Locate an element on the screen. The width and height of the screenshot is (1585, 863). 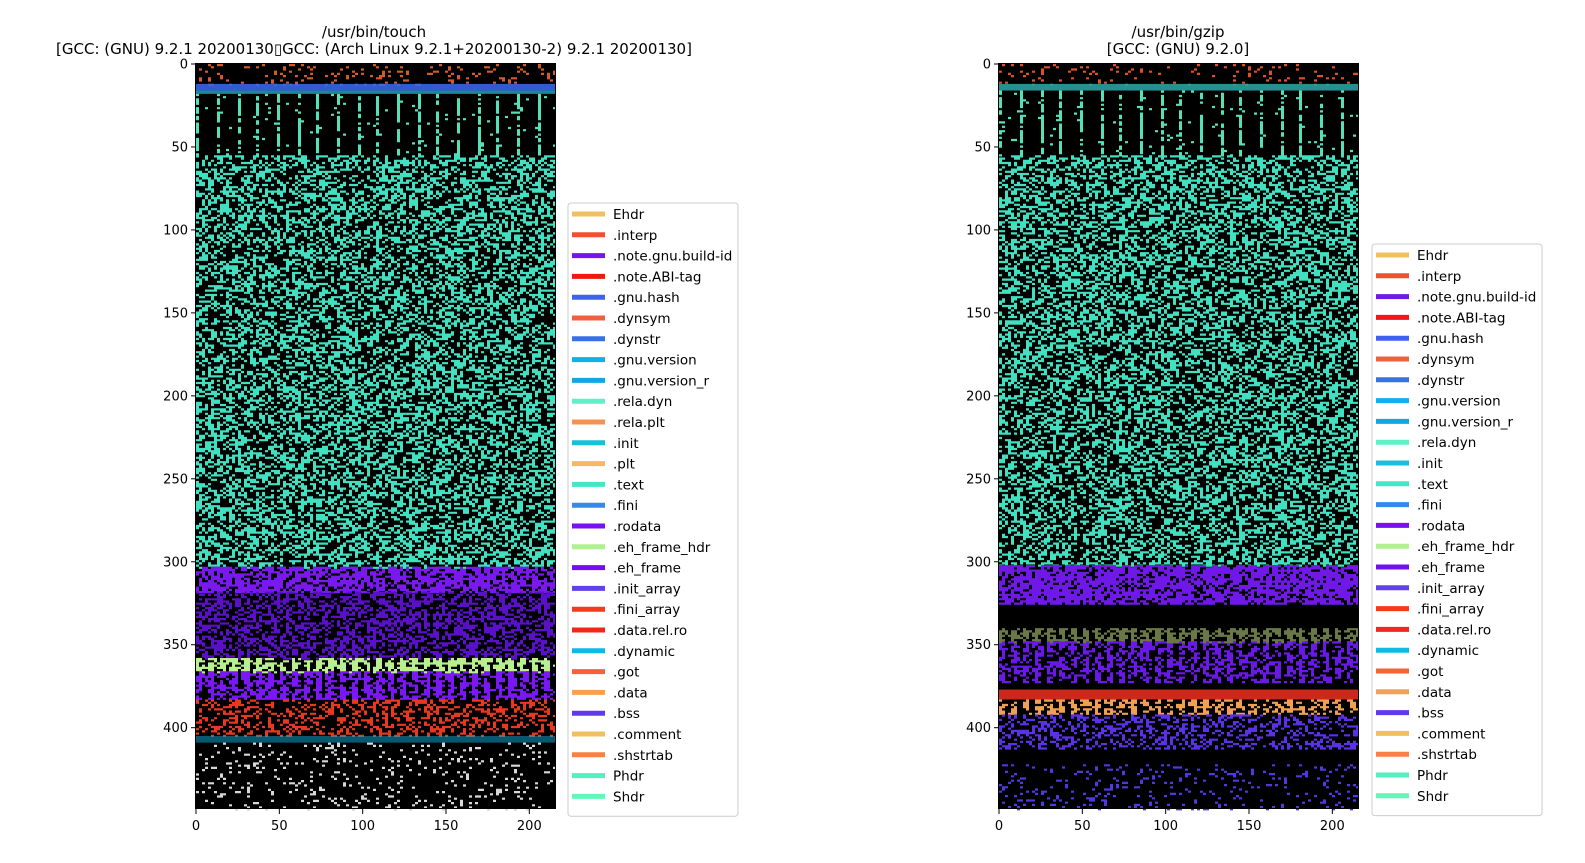
band-eh-frame-hdr is located at coordinates (376, 666).